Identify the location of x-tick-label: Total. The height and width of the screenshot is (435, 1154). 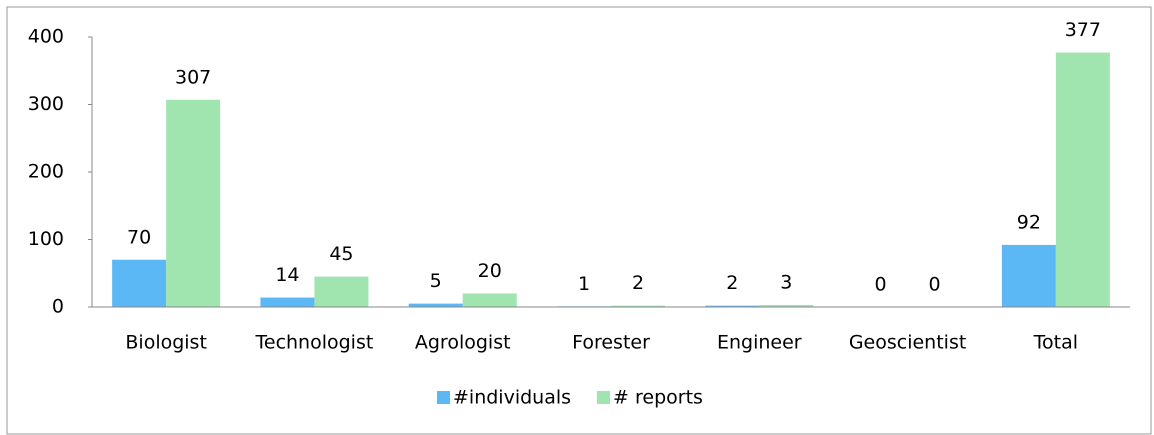
(1055, 343).